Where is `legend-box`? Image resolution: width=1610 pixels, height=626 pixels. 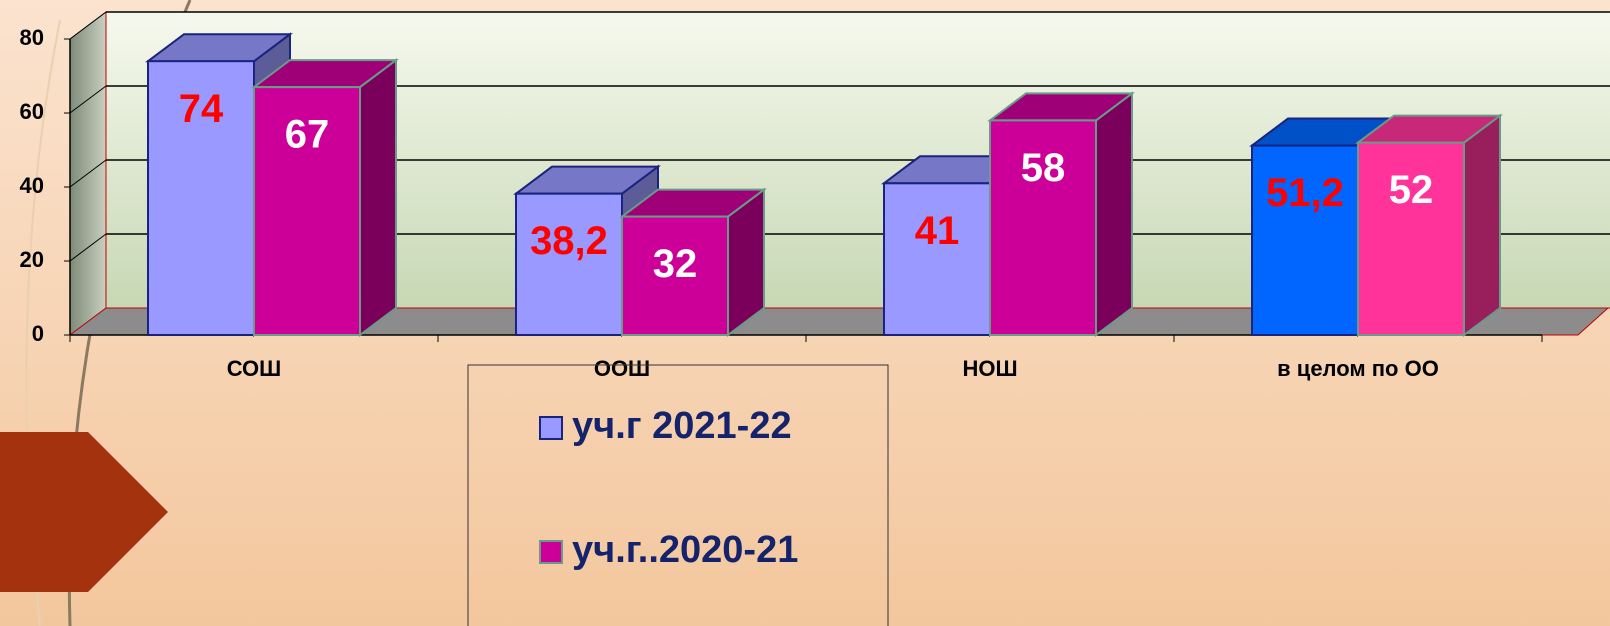
legend-box is located at coordinates (678, 495).